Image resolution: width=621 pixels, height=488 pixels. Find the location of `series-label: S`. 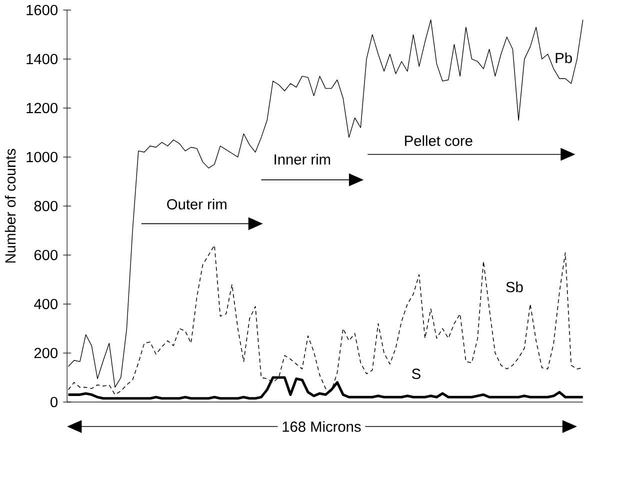

series-label: S is located at coordinates (416, 374).